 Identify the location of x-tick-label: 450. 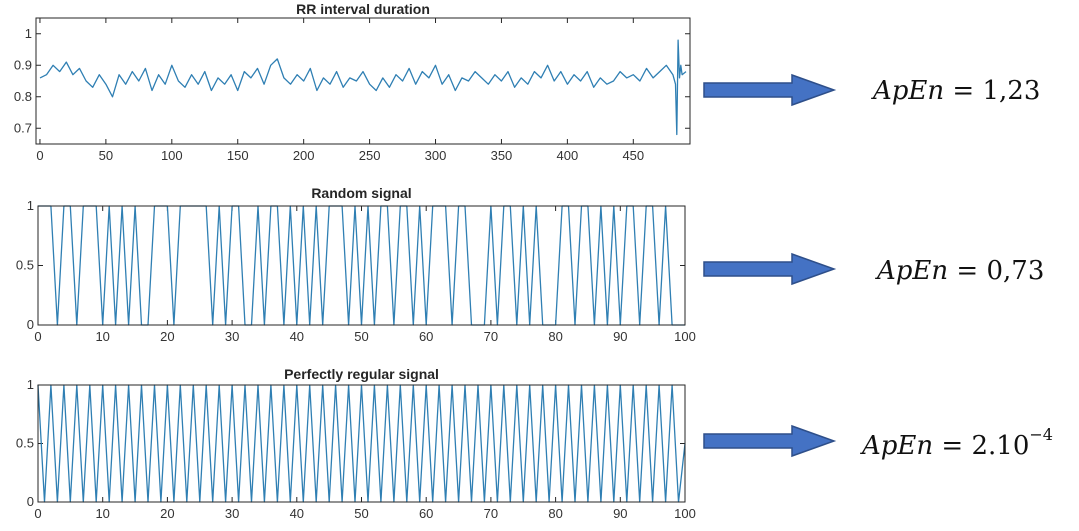
(633, 155).